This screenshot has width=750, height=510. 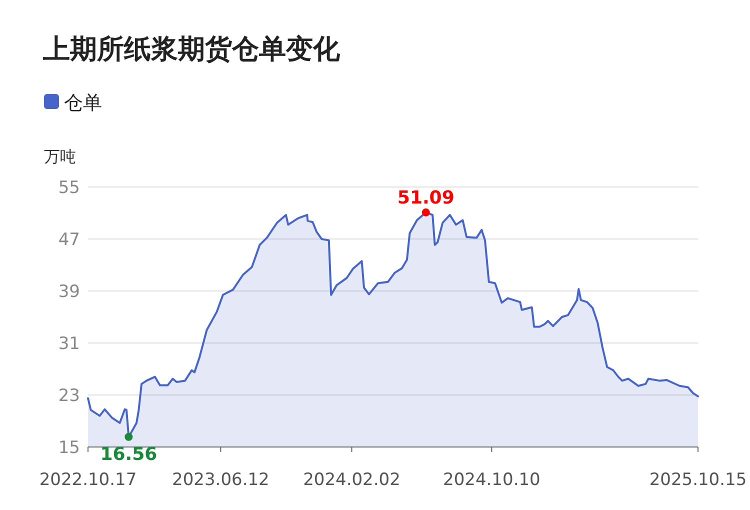 What do you see at coordinates (69, 396) in the screenshot?
I see `y-tick-label: 23` at bounding box center [69, 396].